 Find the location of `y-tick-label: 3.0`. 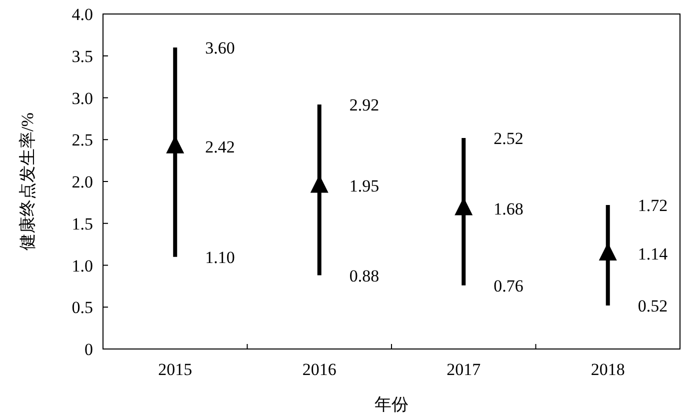

y-tick-label: 3.0 is located at coordinates (82, 98).